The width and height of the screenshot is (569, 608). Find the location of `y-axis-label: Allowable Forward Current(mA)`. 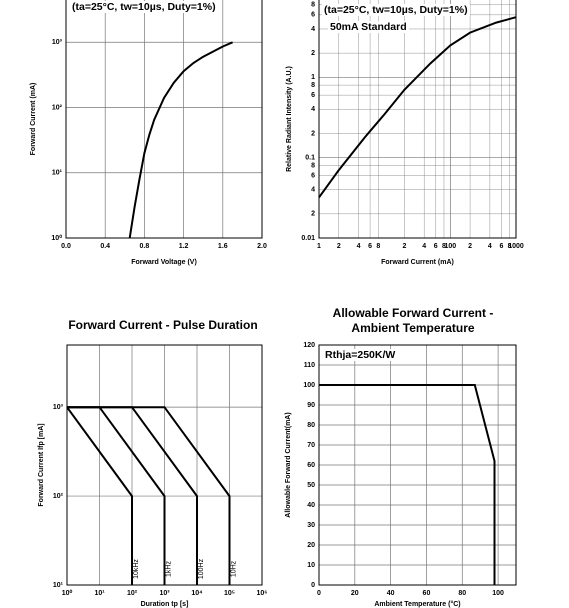

y-axis-label: Allowable Forward Current(mA) is located at coordinates (288, 464).